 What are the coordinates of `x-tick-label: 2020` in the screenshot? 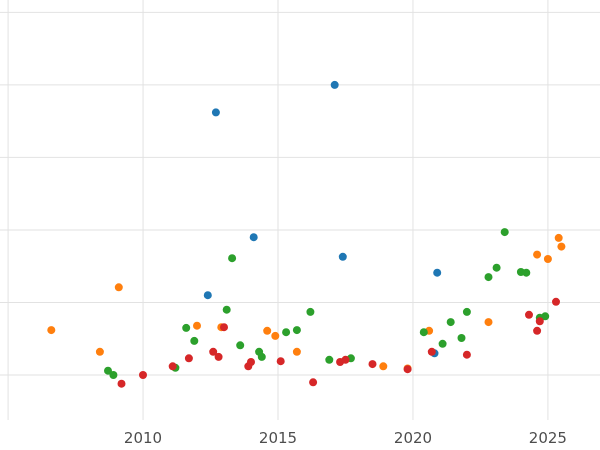 It's located at (413, 438).